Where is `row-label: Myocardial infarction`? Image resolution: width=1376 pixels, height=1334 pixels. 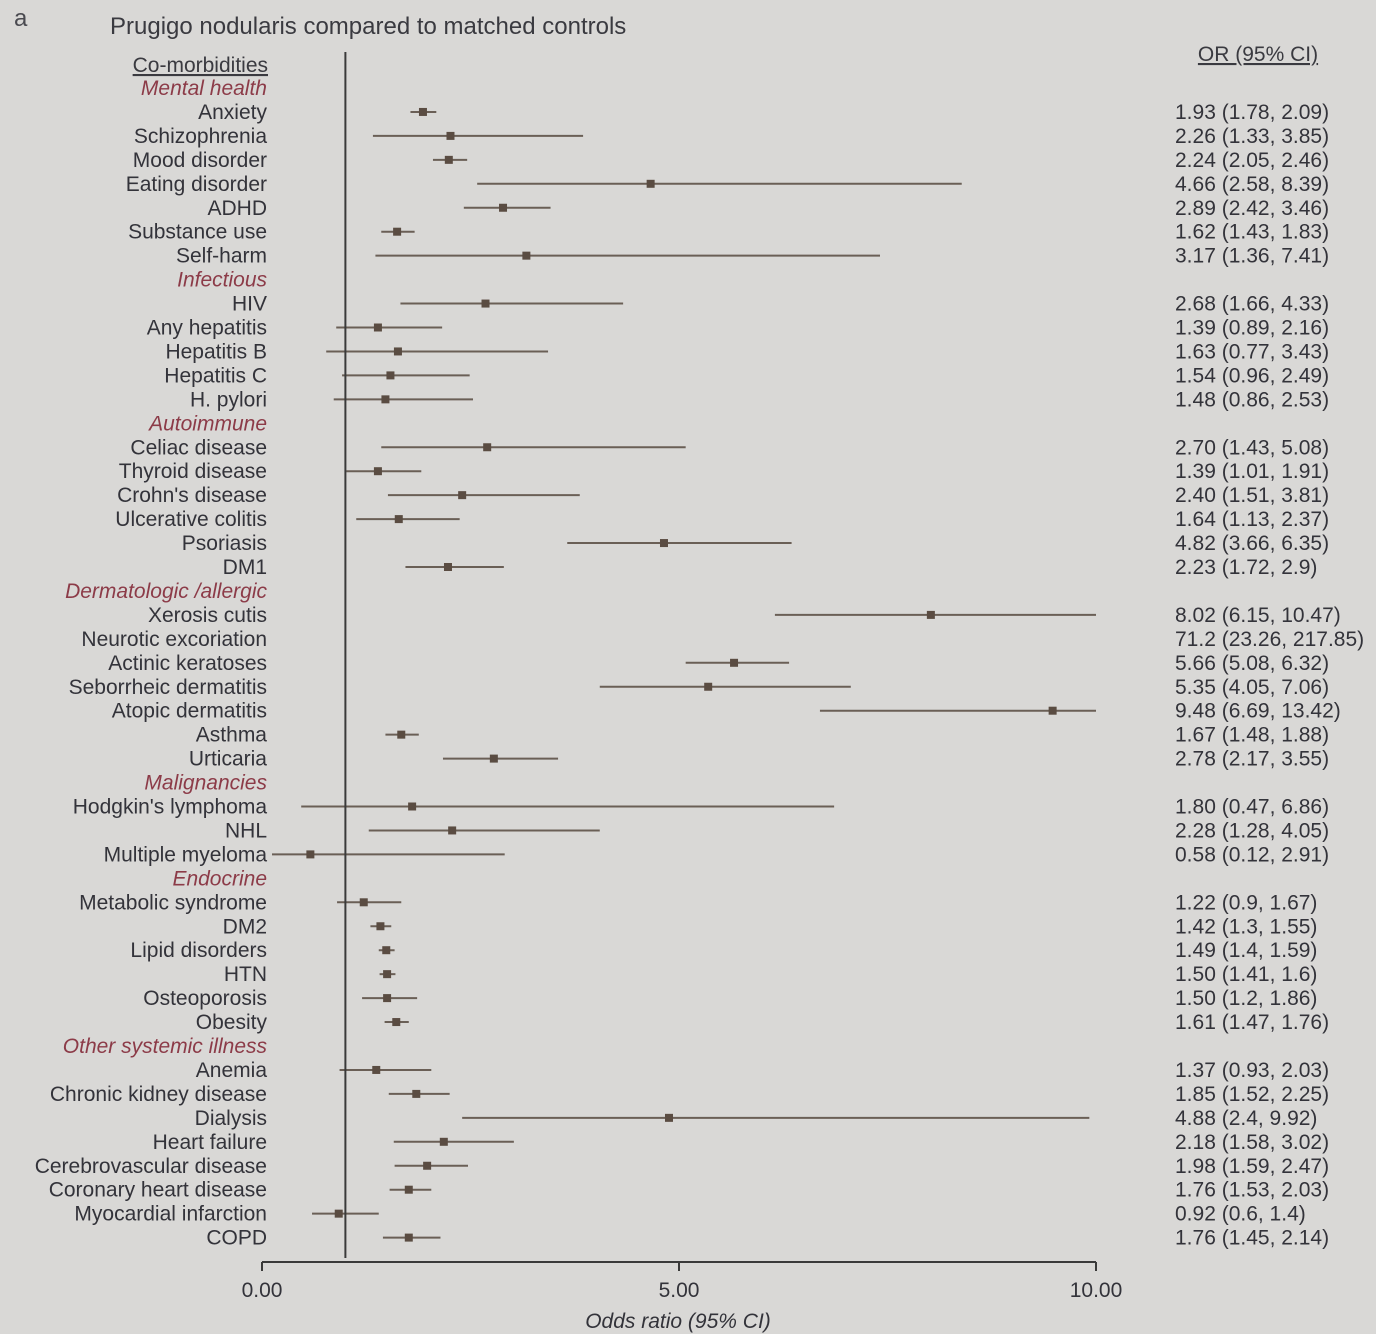 row-label: Myocardial infarction is located at coordinates (170, 1214).